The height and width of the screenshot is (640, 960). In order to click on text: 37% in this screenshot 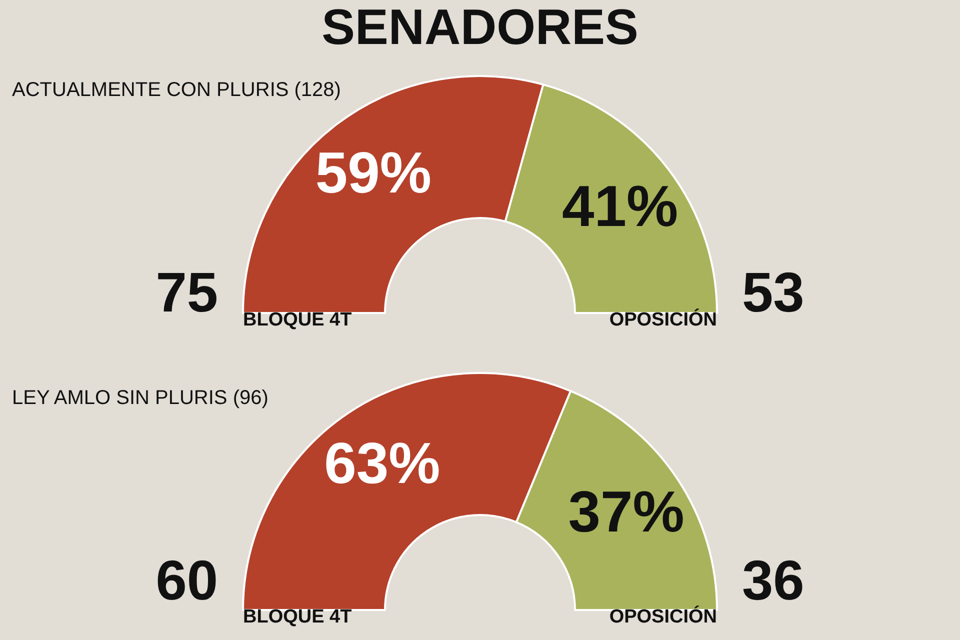, I will do `click(626, 512)`.